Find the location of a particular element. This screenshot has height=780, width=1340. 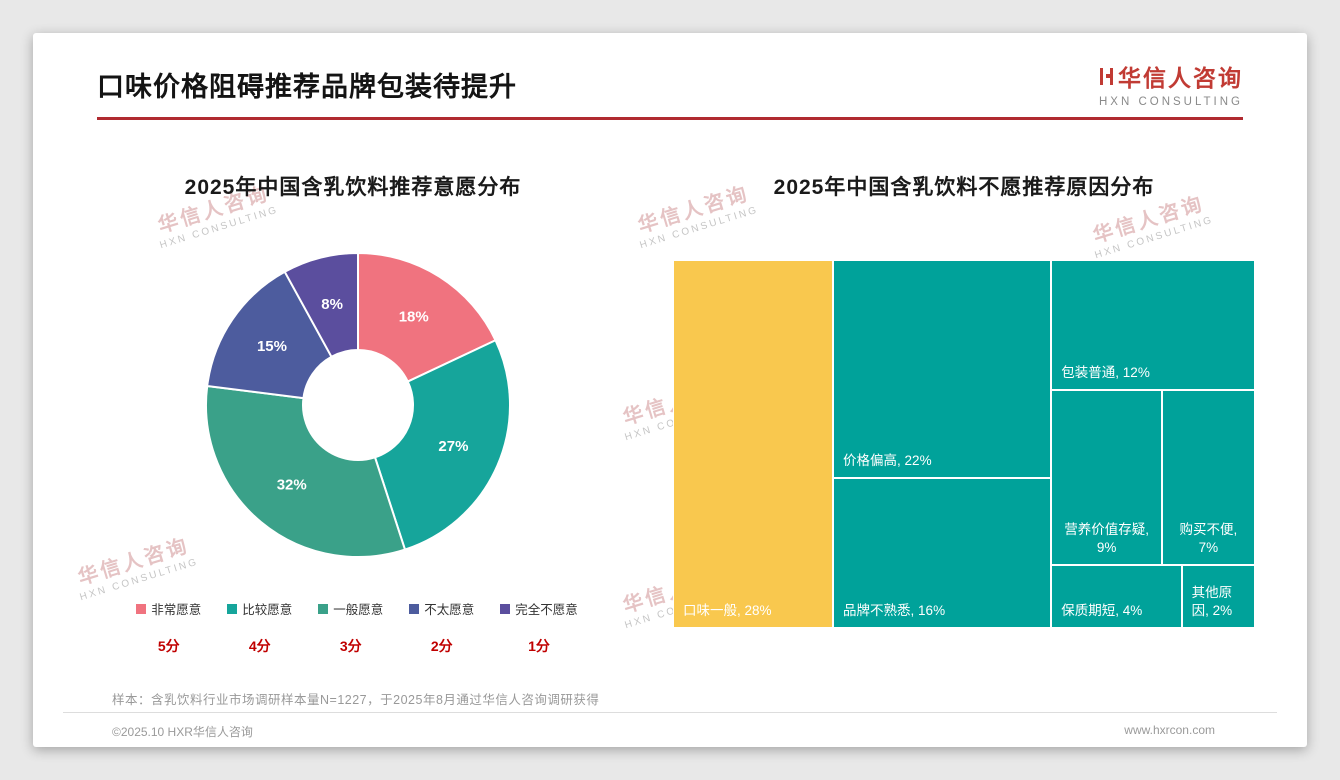

legend-label: 比较愿意 is located at coordinates (267, 610).